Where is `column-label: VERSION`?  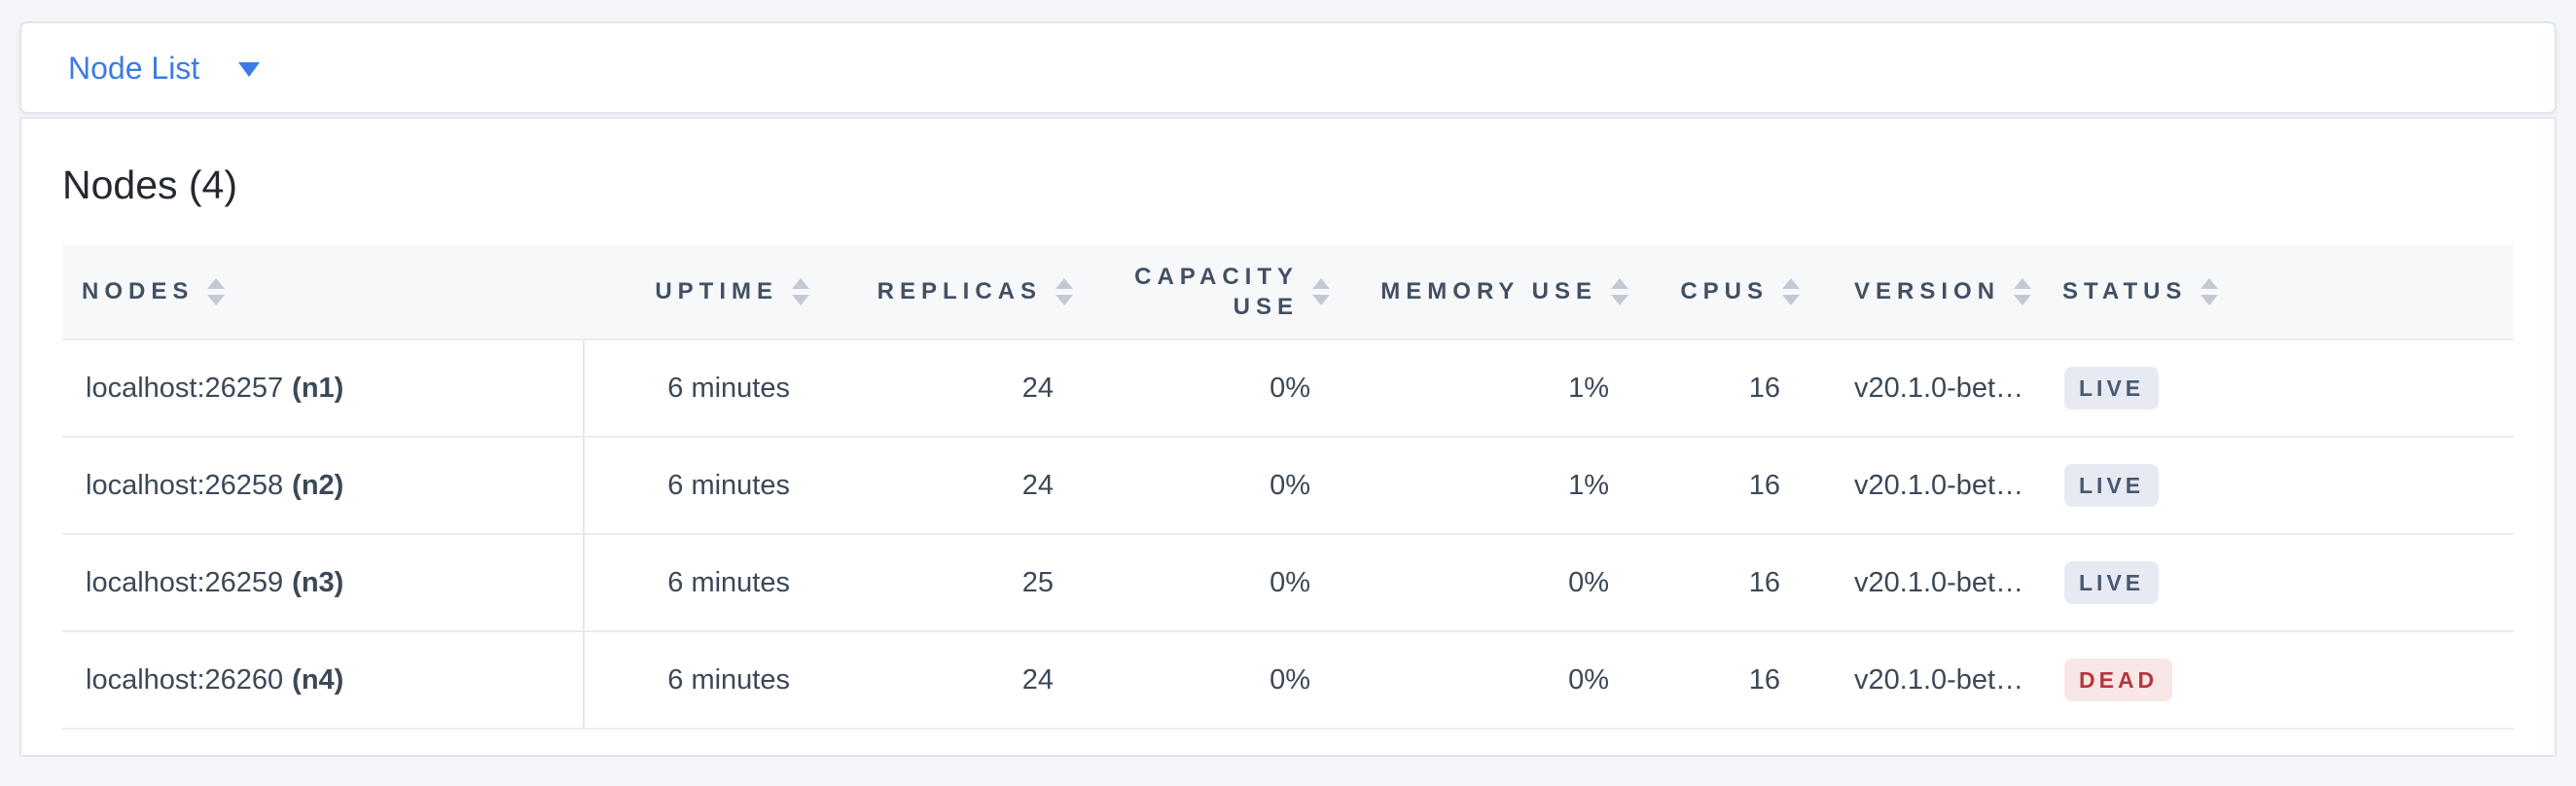
column-label: VERSION is located at coordinates (1927, 291).